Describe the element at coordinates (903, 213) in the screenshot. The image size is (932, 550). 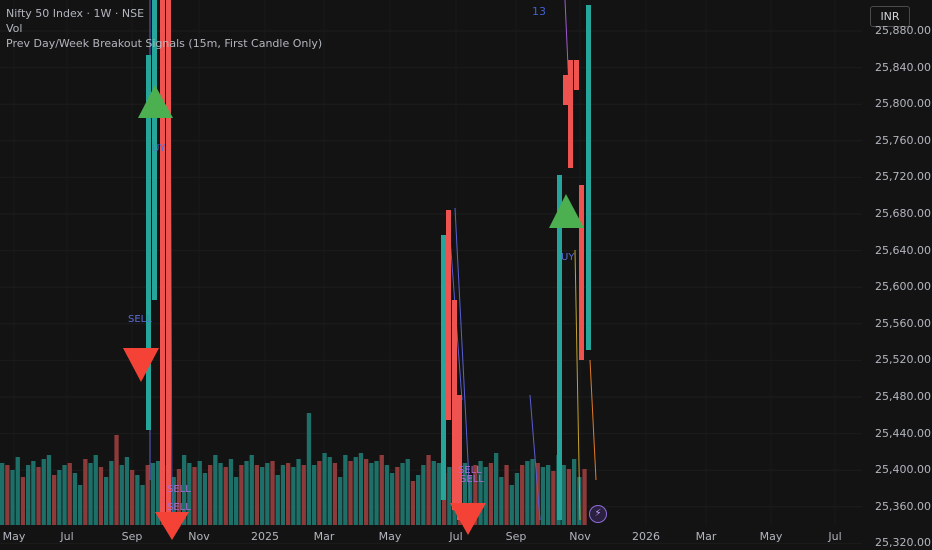
I see `price-tick-label: 25,680.00` at that location.